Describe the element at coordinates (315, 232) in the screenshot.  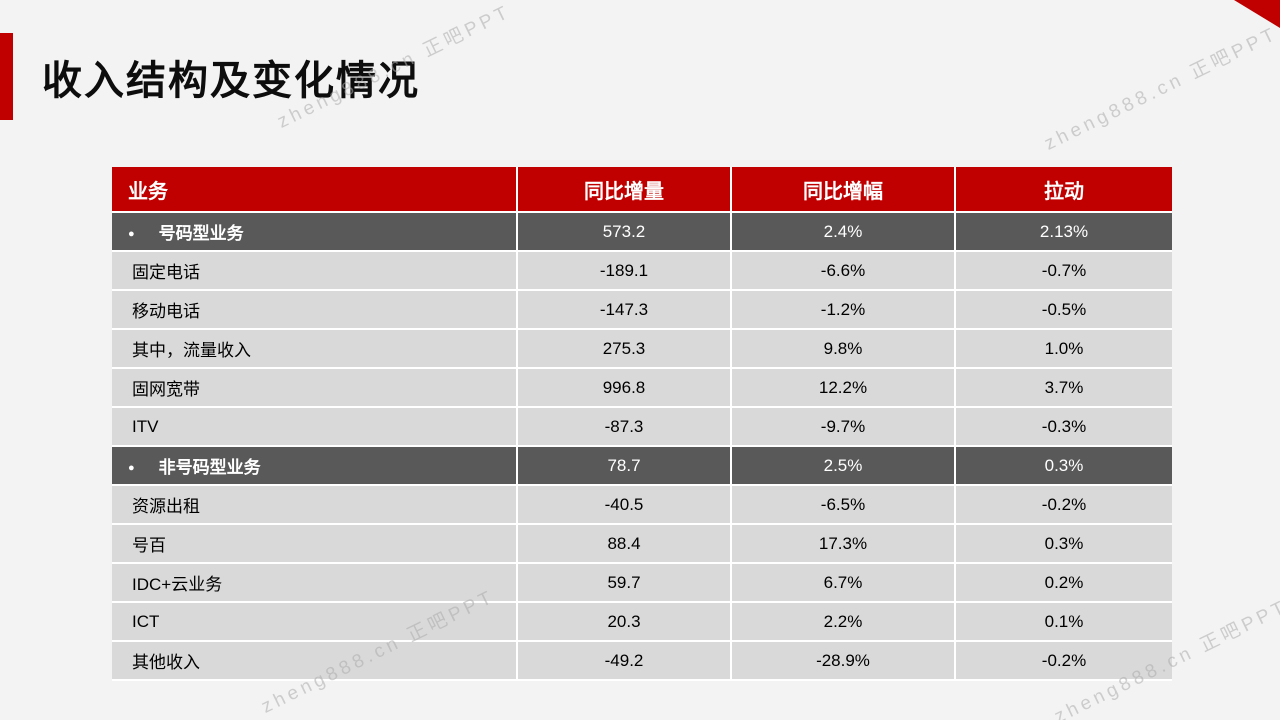
I see `cell-business: ● 号码型业务` at that location.